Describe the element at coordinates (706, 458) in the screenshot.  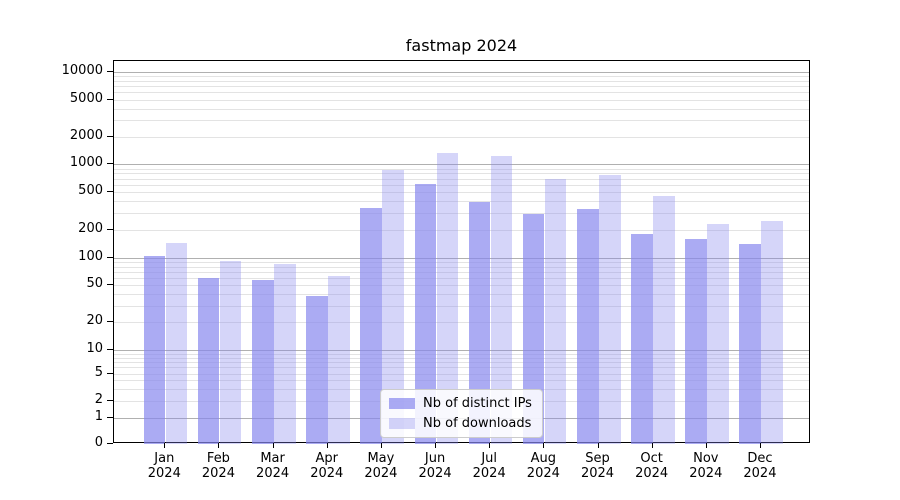
I see `x-tick-month: Nov` at that location.